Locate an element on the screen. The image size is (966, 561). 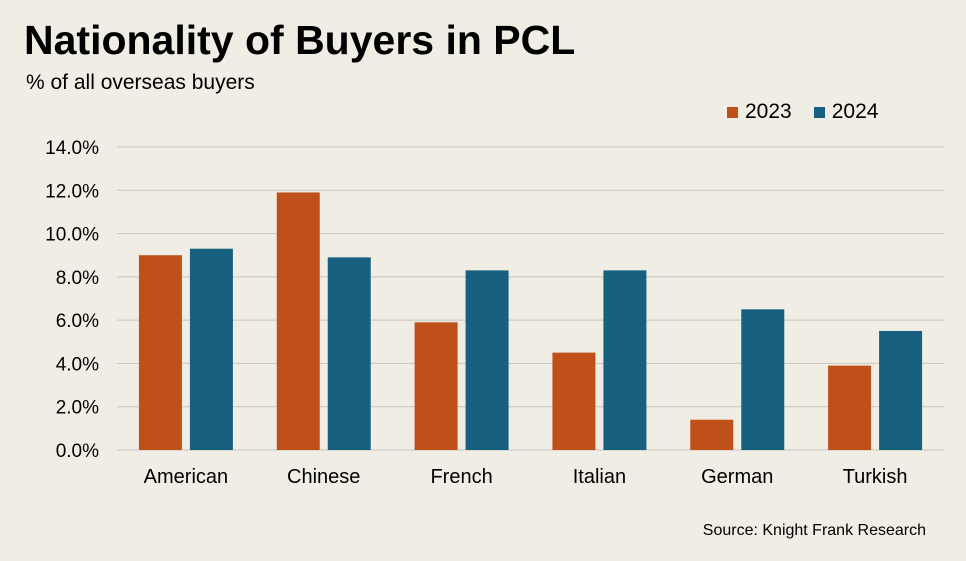
chart-legend: 2023 2024 is located at coordinates (813, 112).